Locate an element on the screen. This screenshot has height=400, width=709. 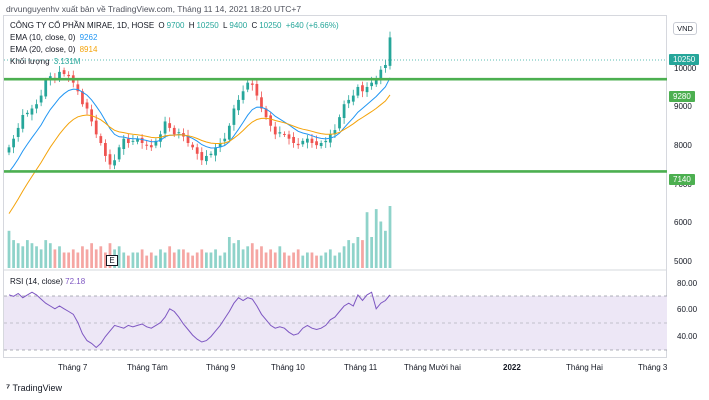
ema10-value: 9262 is located at coordinates (88, 37).